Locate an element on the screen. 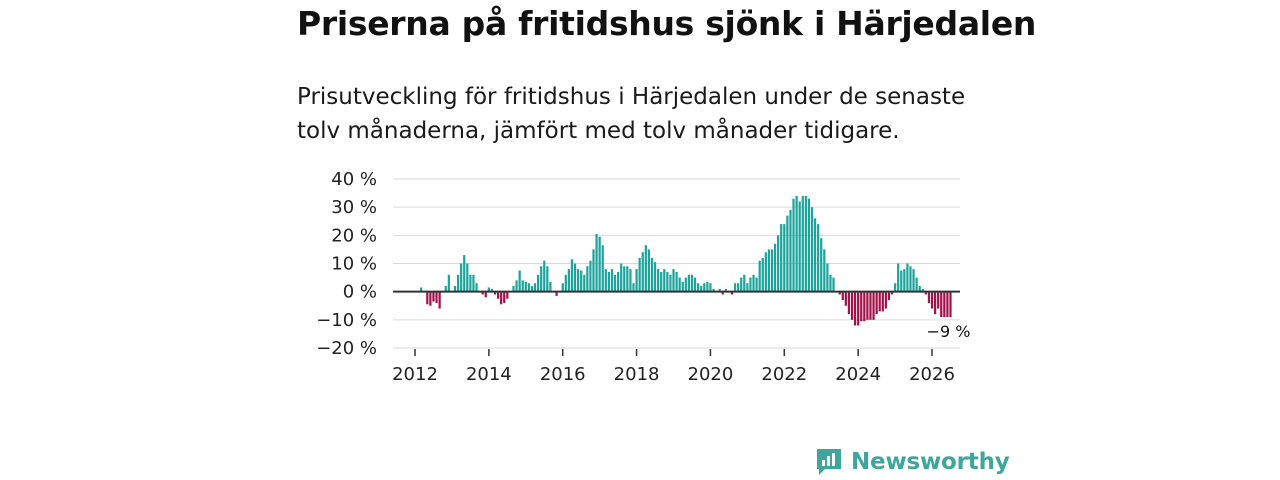 The width and height of the screenshot is (1280, 480). last-value-annotation: −9 % is located at coordinates (949, 331).